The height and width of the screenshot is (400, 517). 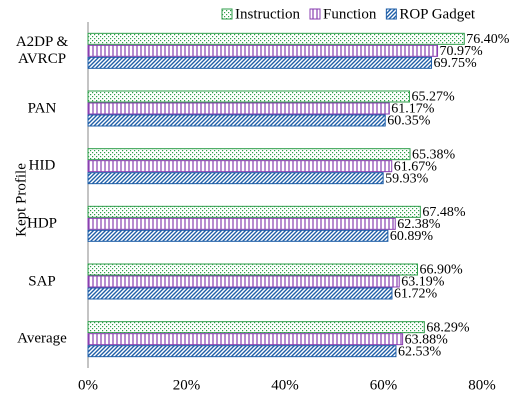 What do you see at coordinates (42, 50) in the screenshot?
I see `y-tick-label: A2DP & AVRCP` at bounding box center [42, 50].